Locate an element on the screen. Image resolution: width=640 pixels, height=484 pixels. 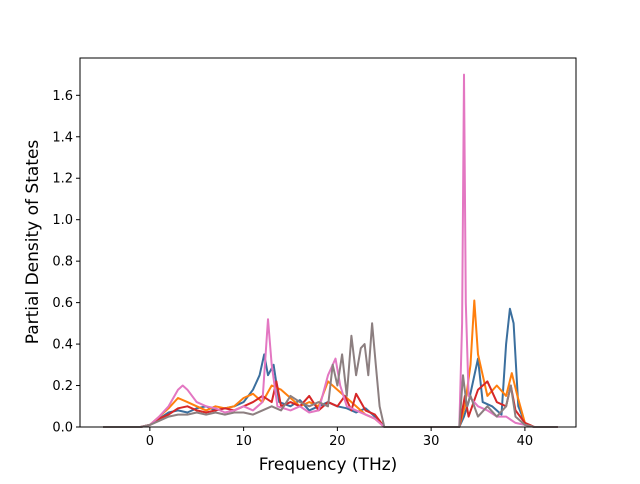
y-tick-label: 0.6 is located at coordinates (62, 303).